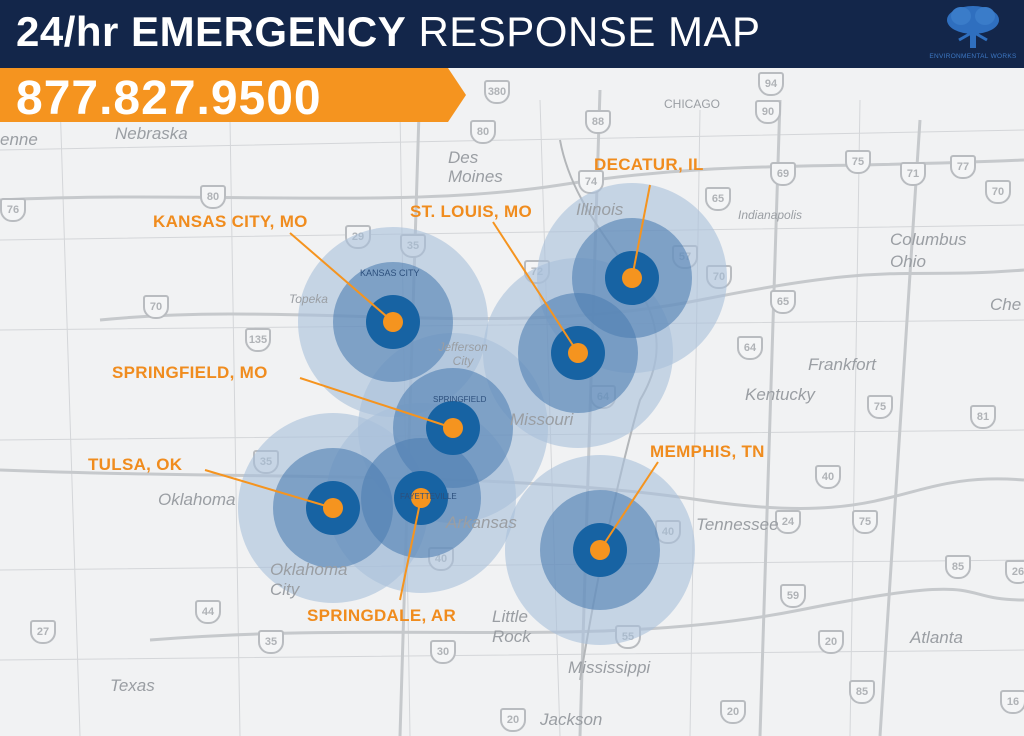  I want to click on place-label: Arkansas, so click(481, 522).